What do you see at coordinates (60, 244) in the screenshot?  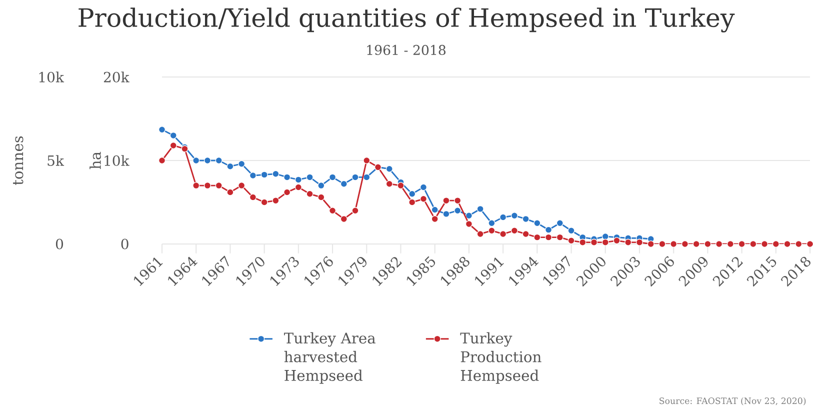 I see `y2-tick-label: 0` at bounding box center [60, 244].